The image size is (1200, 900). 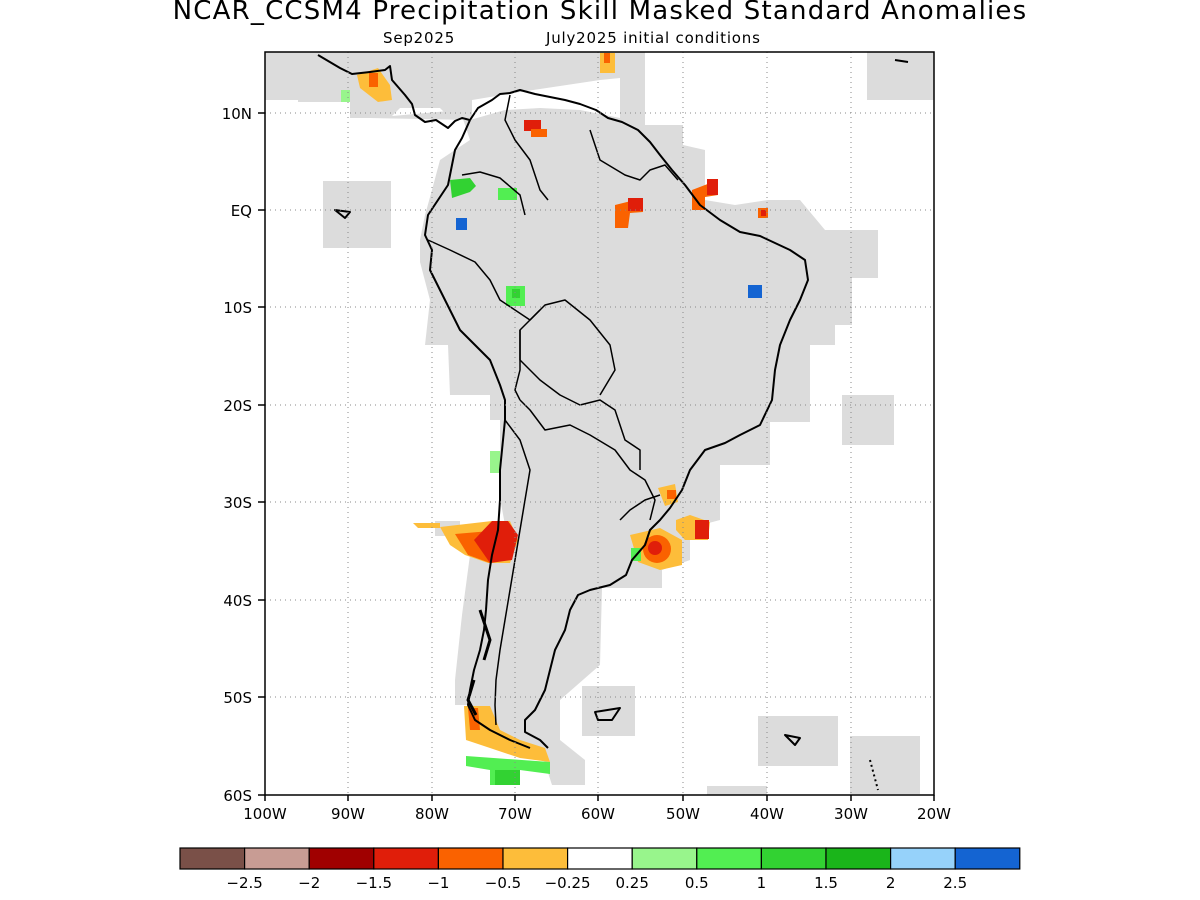 I want to click on initial-conditions: July2025 initial conditions, so click(x=653, y=38).